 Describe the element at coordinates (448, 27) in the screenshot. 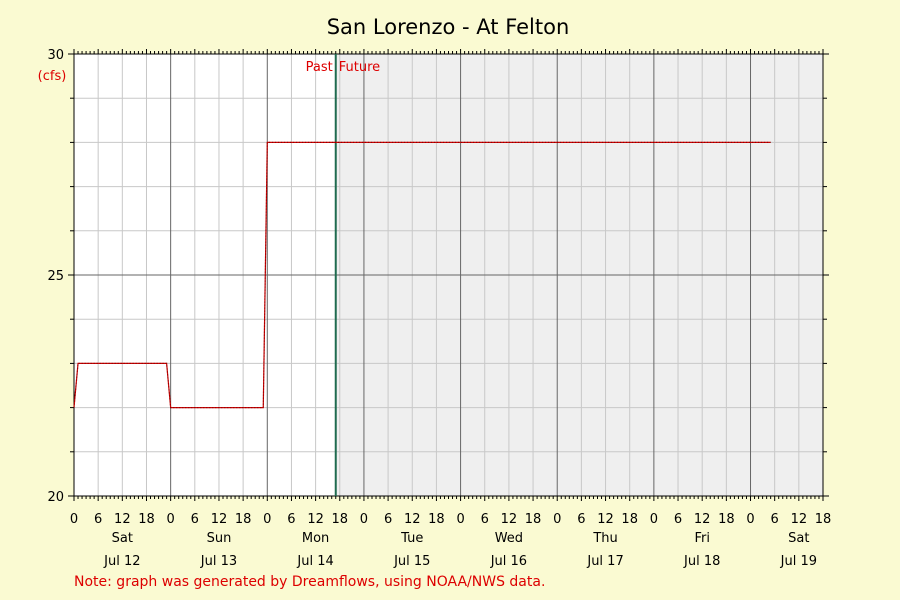

I see `chart-title: San Lorenzo - At Felton` at that location.